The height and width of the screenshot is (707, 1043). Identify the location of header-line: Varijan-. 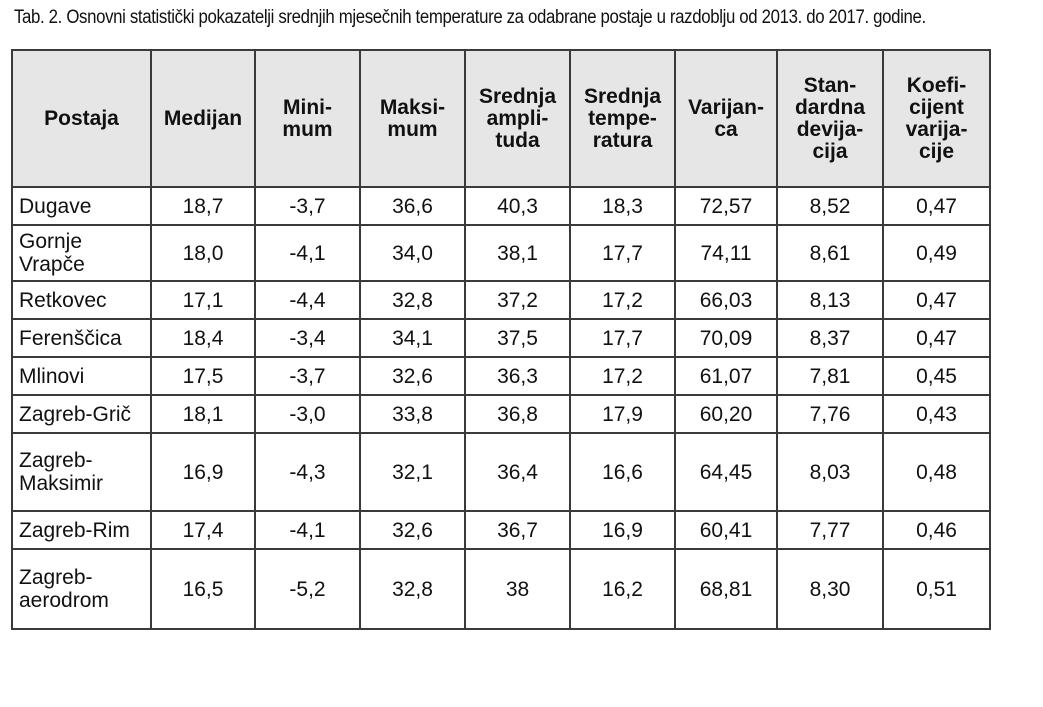
(726, 107).